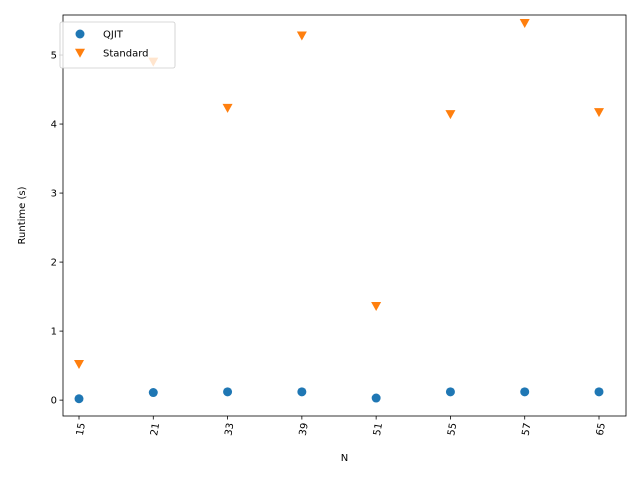 This screenshot has height=480, width=640. What do you see at coordinates (344, 458) in the screenshot?
I see `x-axis-label: N` at bounding box center [344, 458].